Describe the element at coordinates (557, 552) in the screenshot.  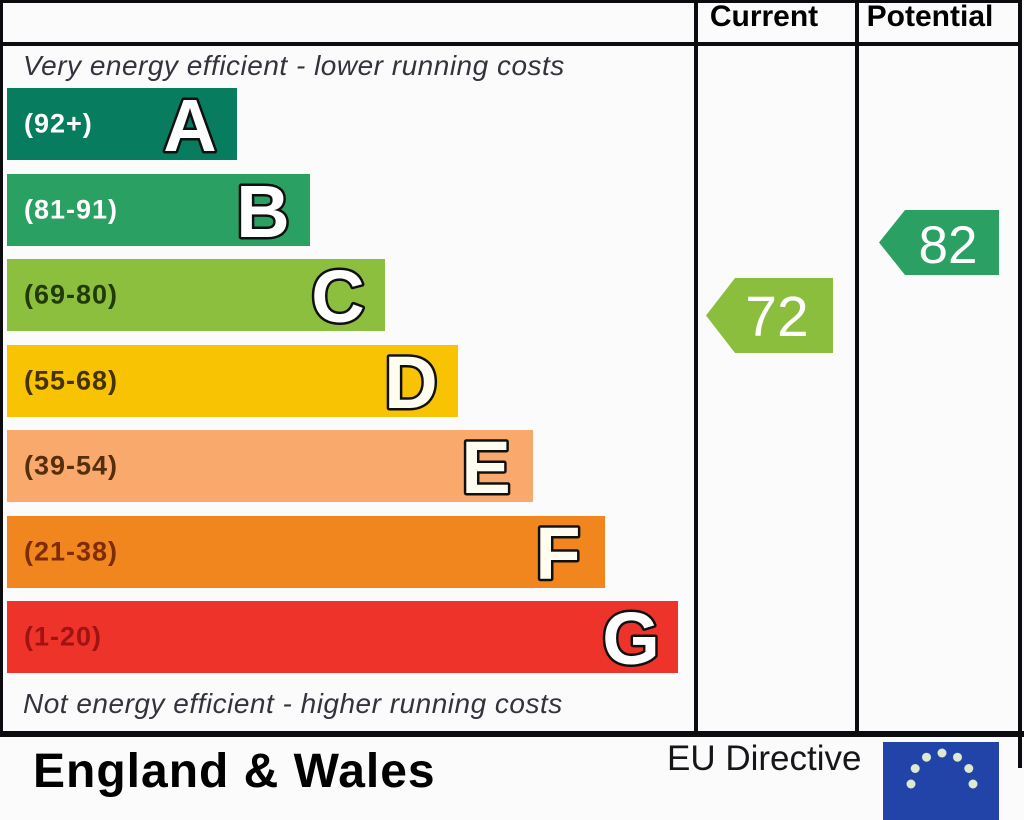
I see `svg-text: F` at that location.